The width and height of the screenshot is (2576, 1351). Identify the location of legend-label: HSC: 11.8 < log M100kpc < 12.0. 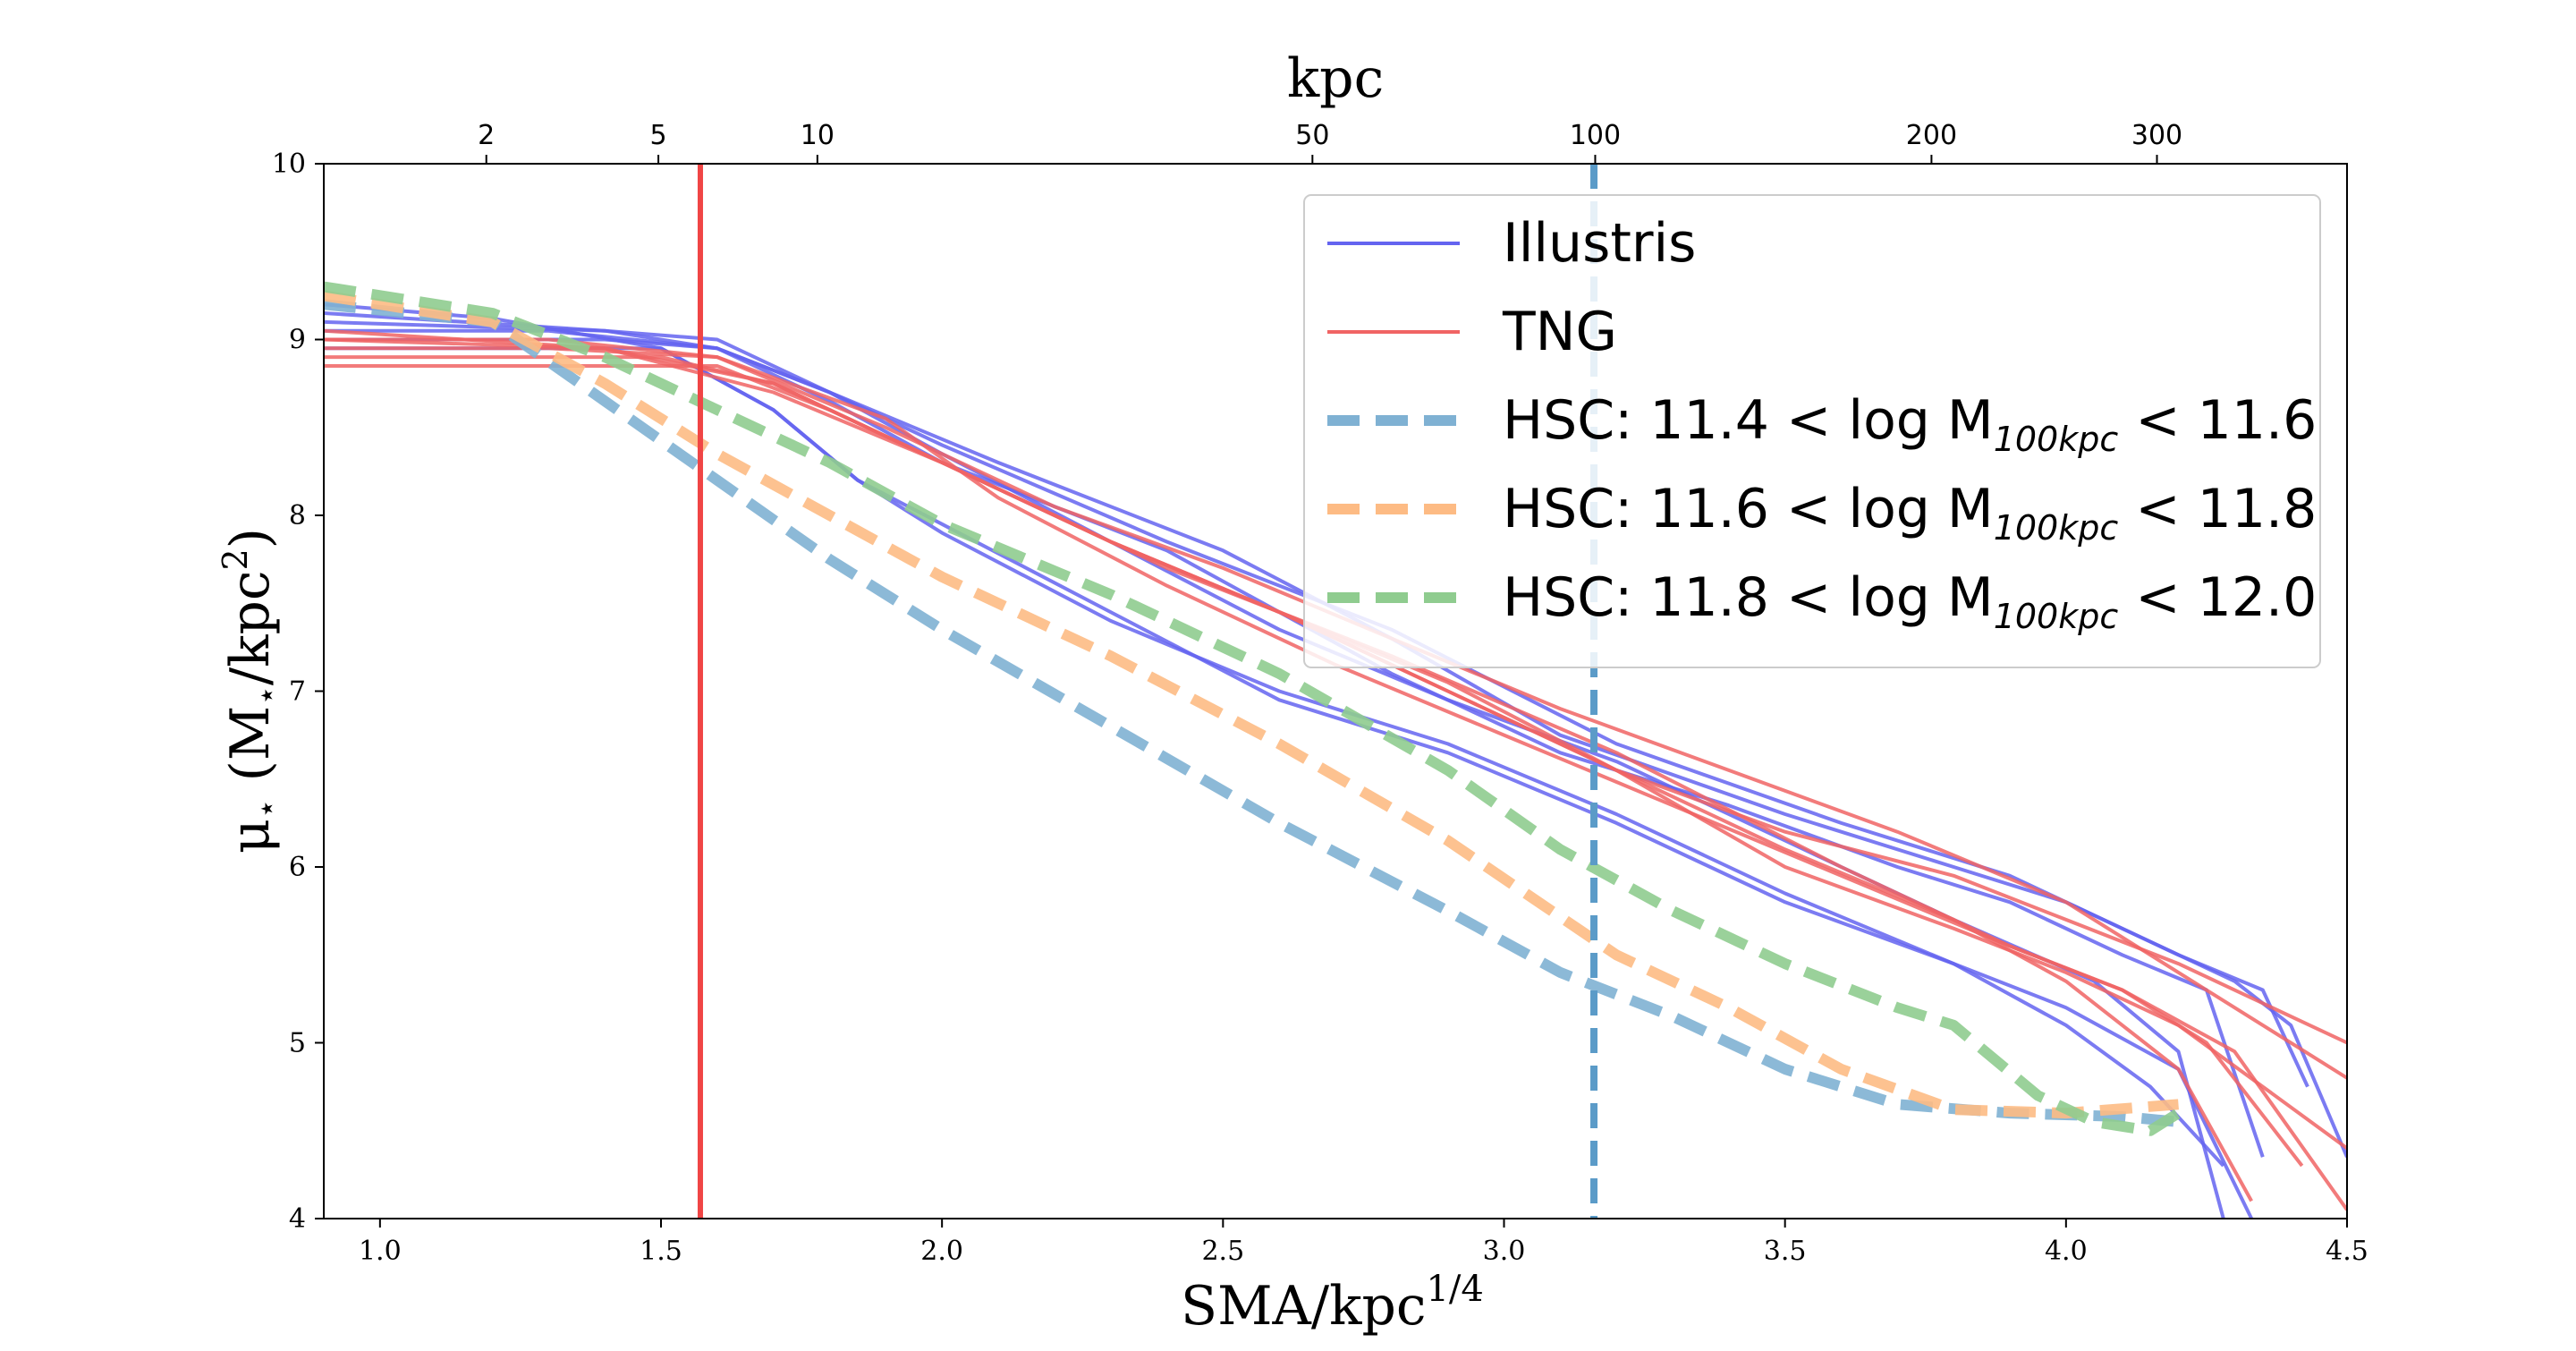
(1910, 601).